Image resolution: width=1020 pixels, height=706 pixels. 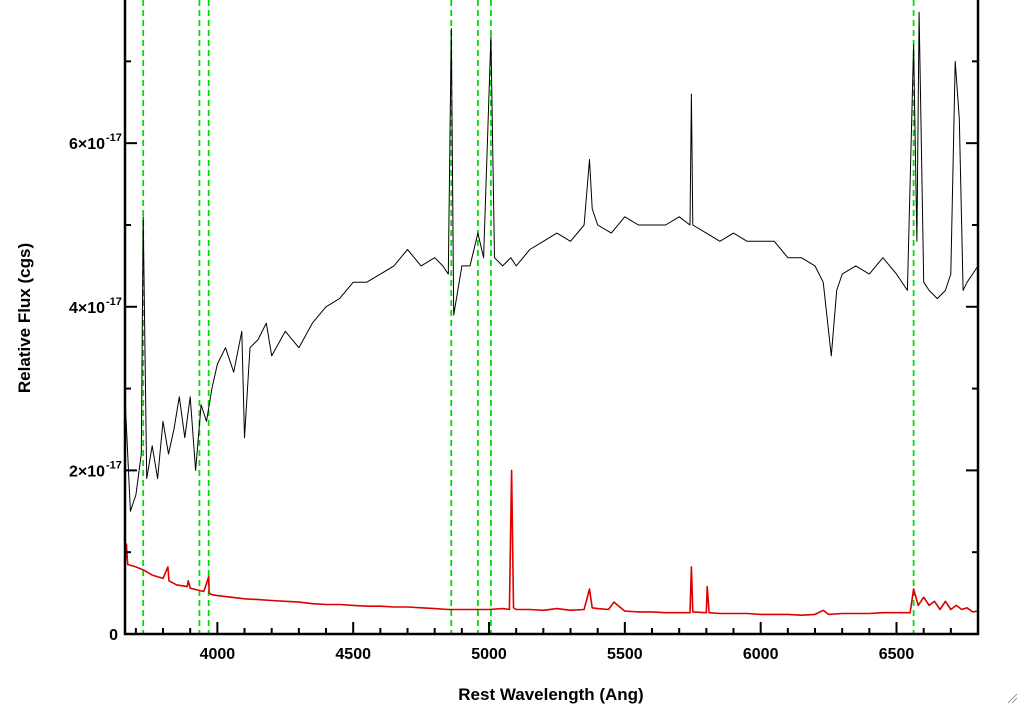 I want to click on resize-grip-icon, so click(x=1011, y=697).